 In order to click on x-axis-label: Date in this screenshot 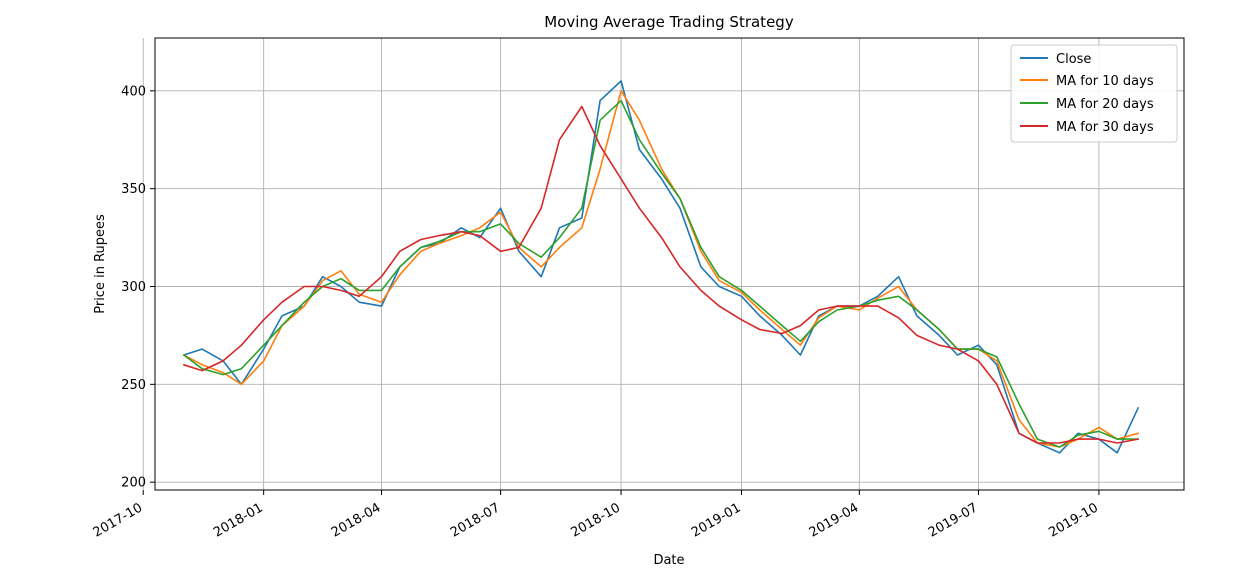, I will do `click(668, 560)`.